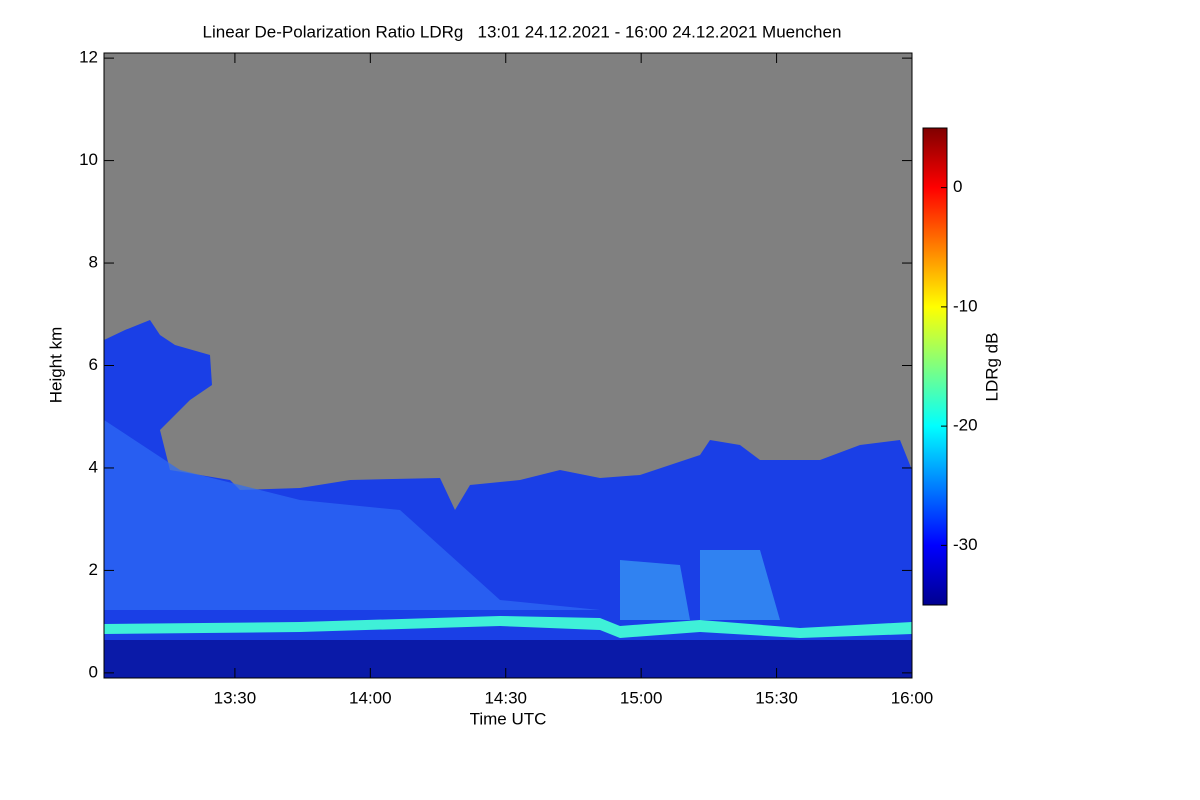 This screenshot has width=1200, height=800. What do you see at coordinates (991, 367) in the screenshot?
I see `colorbar-label: LDRg dB` at bounding box center [991, 367].